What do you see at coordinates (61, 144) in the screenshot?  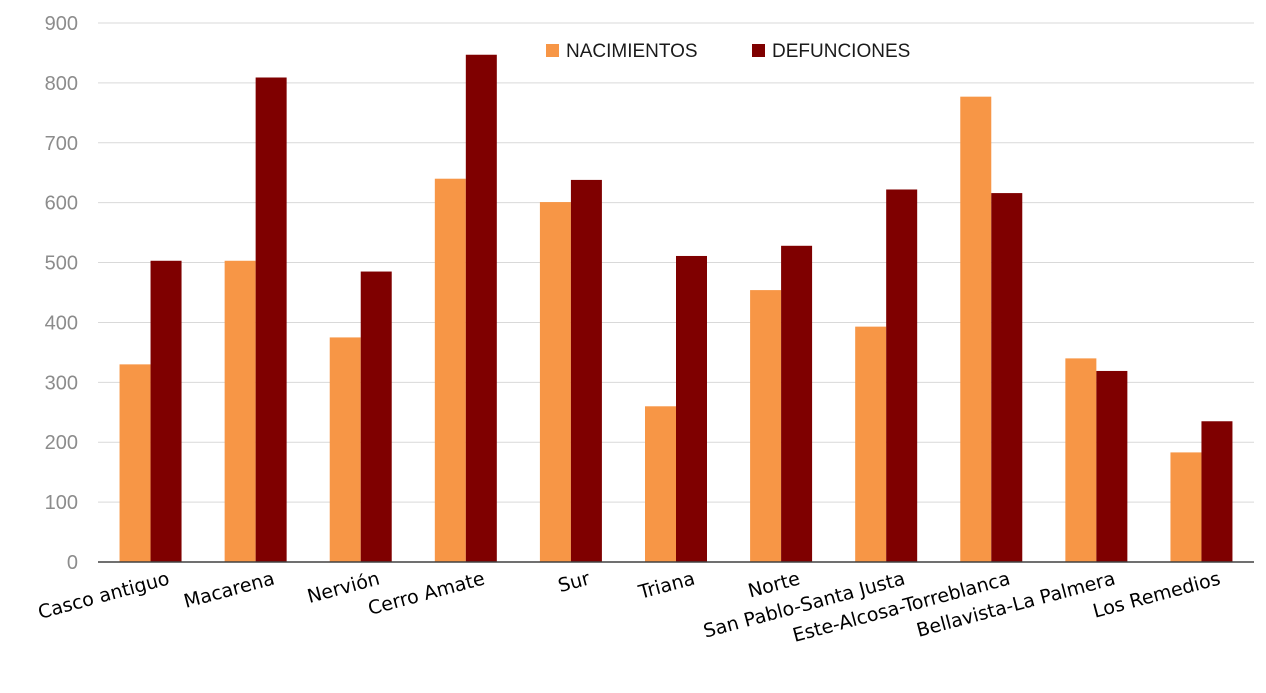 I see `y-tick-label: 700` at bounding box center [61, 144].